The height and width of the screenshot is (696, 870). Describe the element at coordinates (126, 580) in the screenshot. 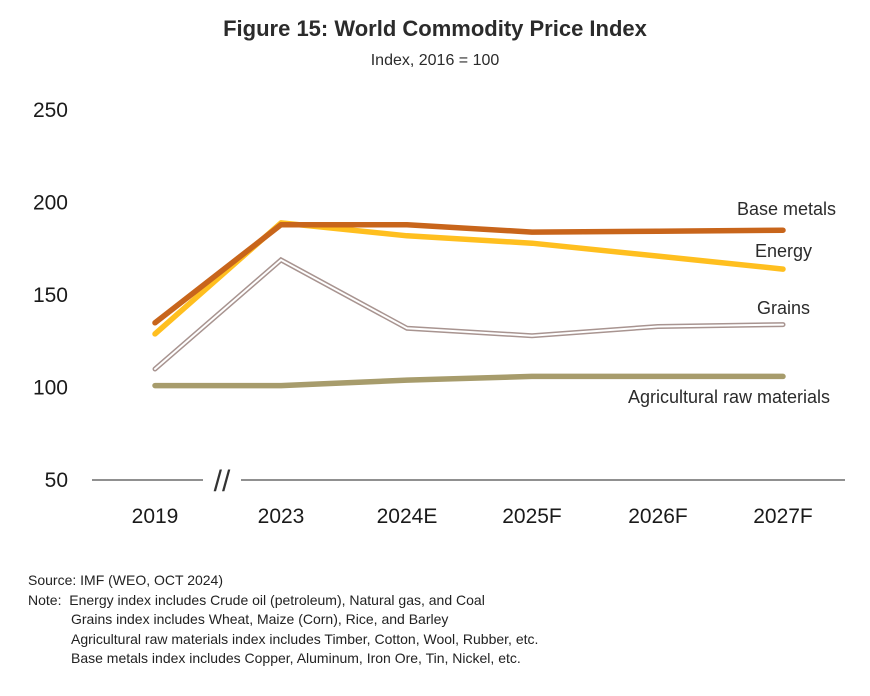

I see `source-note: Source: IMF (WEO, OCT 2024)` at that location.